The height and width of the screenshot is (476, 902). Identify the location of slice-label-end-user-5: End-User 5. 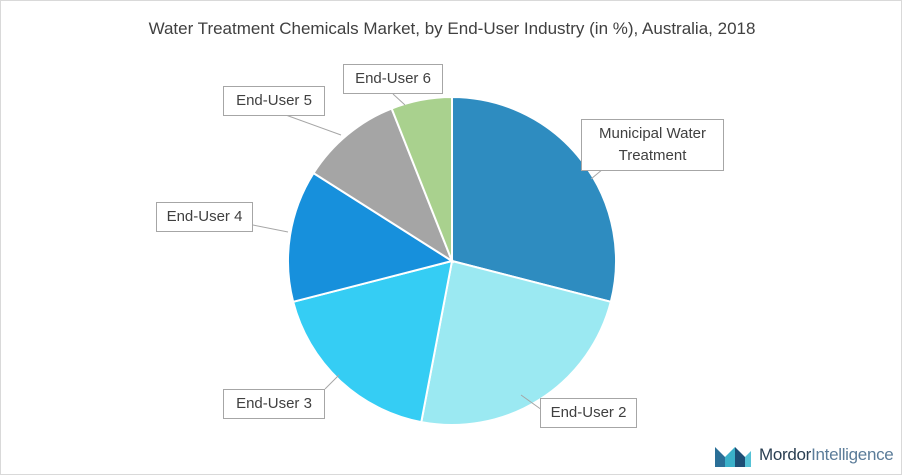
(274, 101).